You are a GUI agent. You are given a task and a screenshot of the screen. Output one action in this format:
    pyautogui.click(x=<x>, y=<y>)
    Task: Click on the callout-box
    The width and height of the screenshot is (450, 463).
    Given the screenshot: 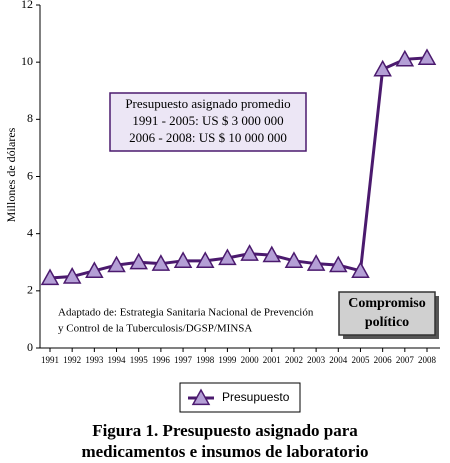 What is the action you would take?
    pyautogui.click(x=387, y=313)
    